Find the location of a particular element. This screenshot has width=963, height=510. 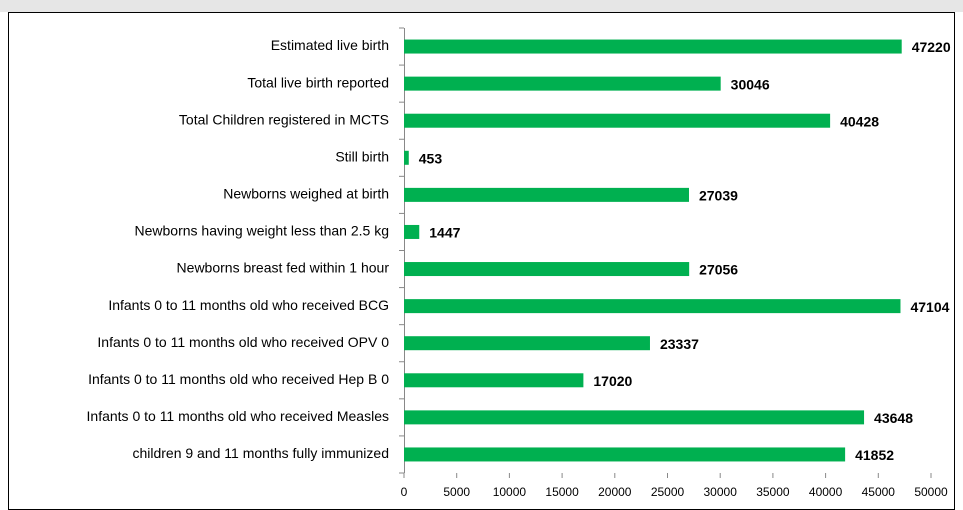

value-label: 23337 is located at coordinates (679, 344).